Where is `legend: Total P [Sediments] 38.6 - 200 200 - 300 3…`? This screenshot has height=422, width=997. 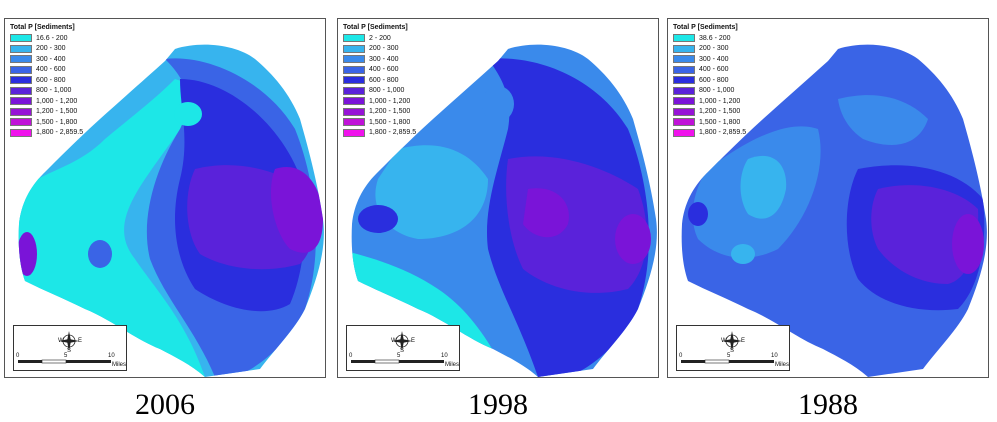
legend: Total P [Sediments] 38.6 - 200 200 - 300 3… is located at coordinates (709, 81).